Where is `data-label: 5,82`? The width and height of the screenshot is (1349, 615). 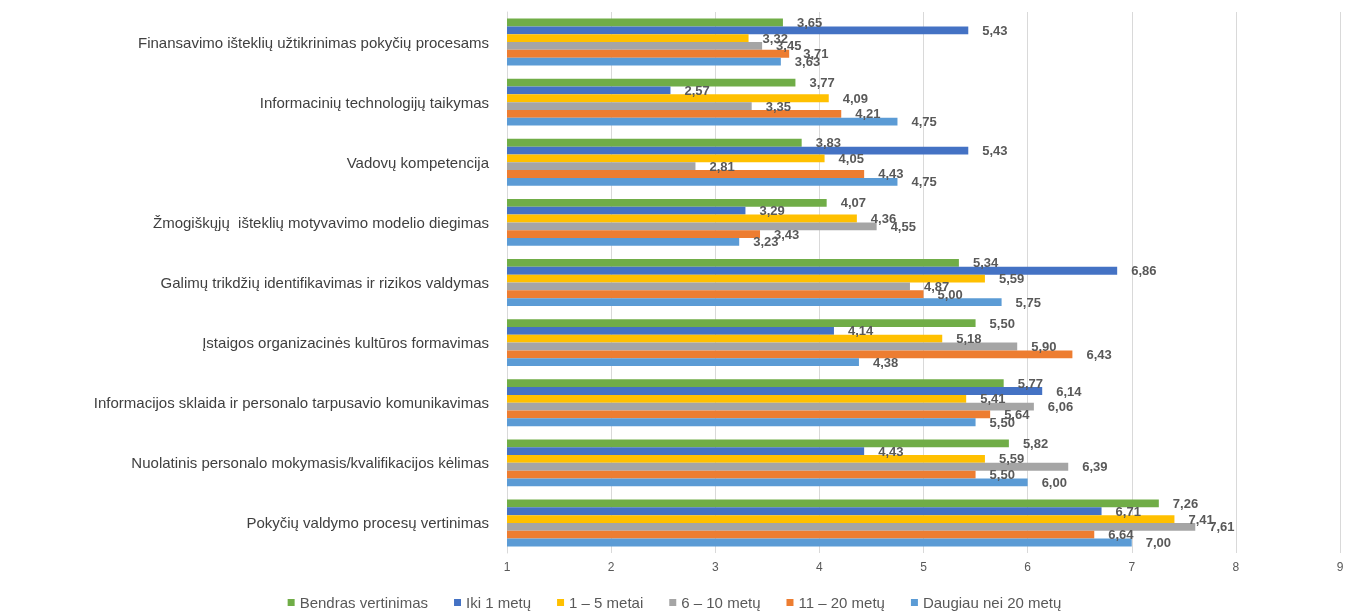
data-label: 5,82 is located at coordinates (1035, 443).